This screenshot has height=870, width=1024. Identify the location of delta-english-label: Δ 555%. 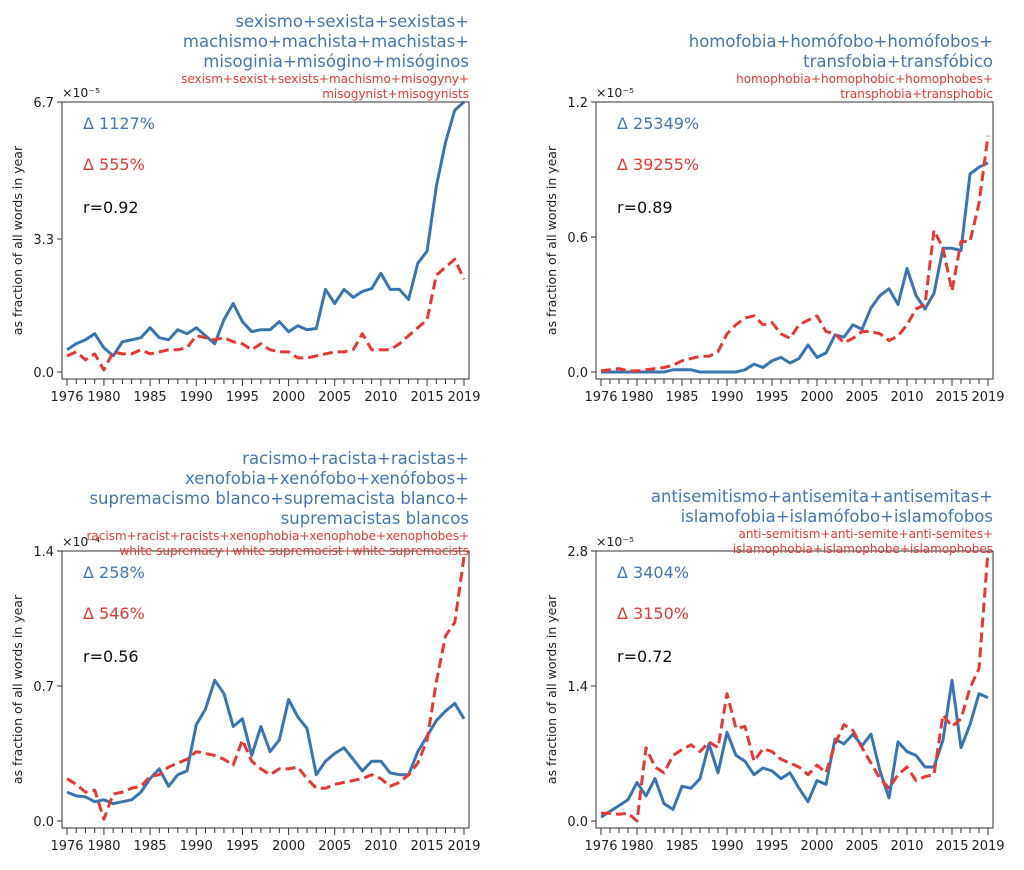
(114, 164).